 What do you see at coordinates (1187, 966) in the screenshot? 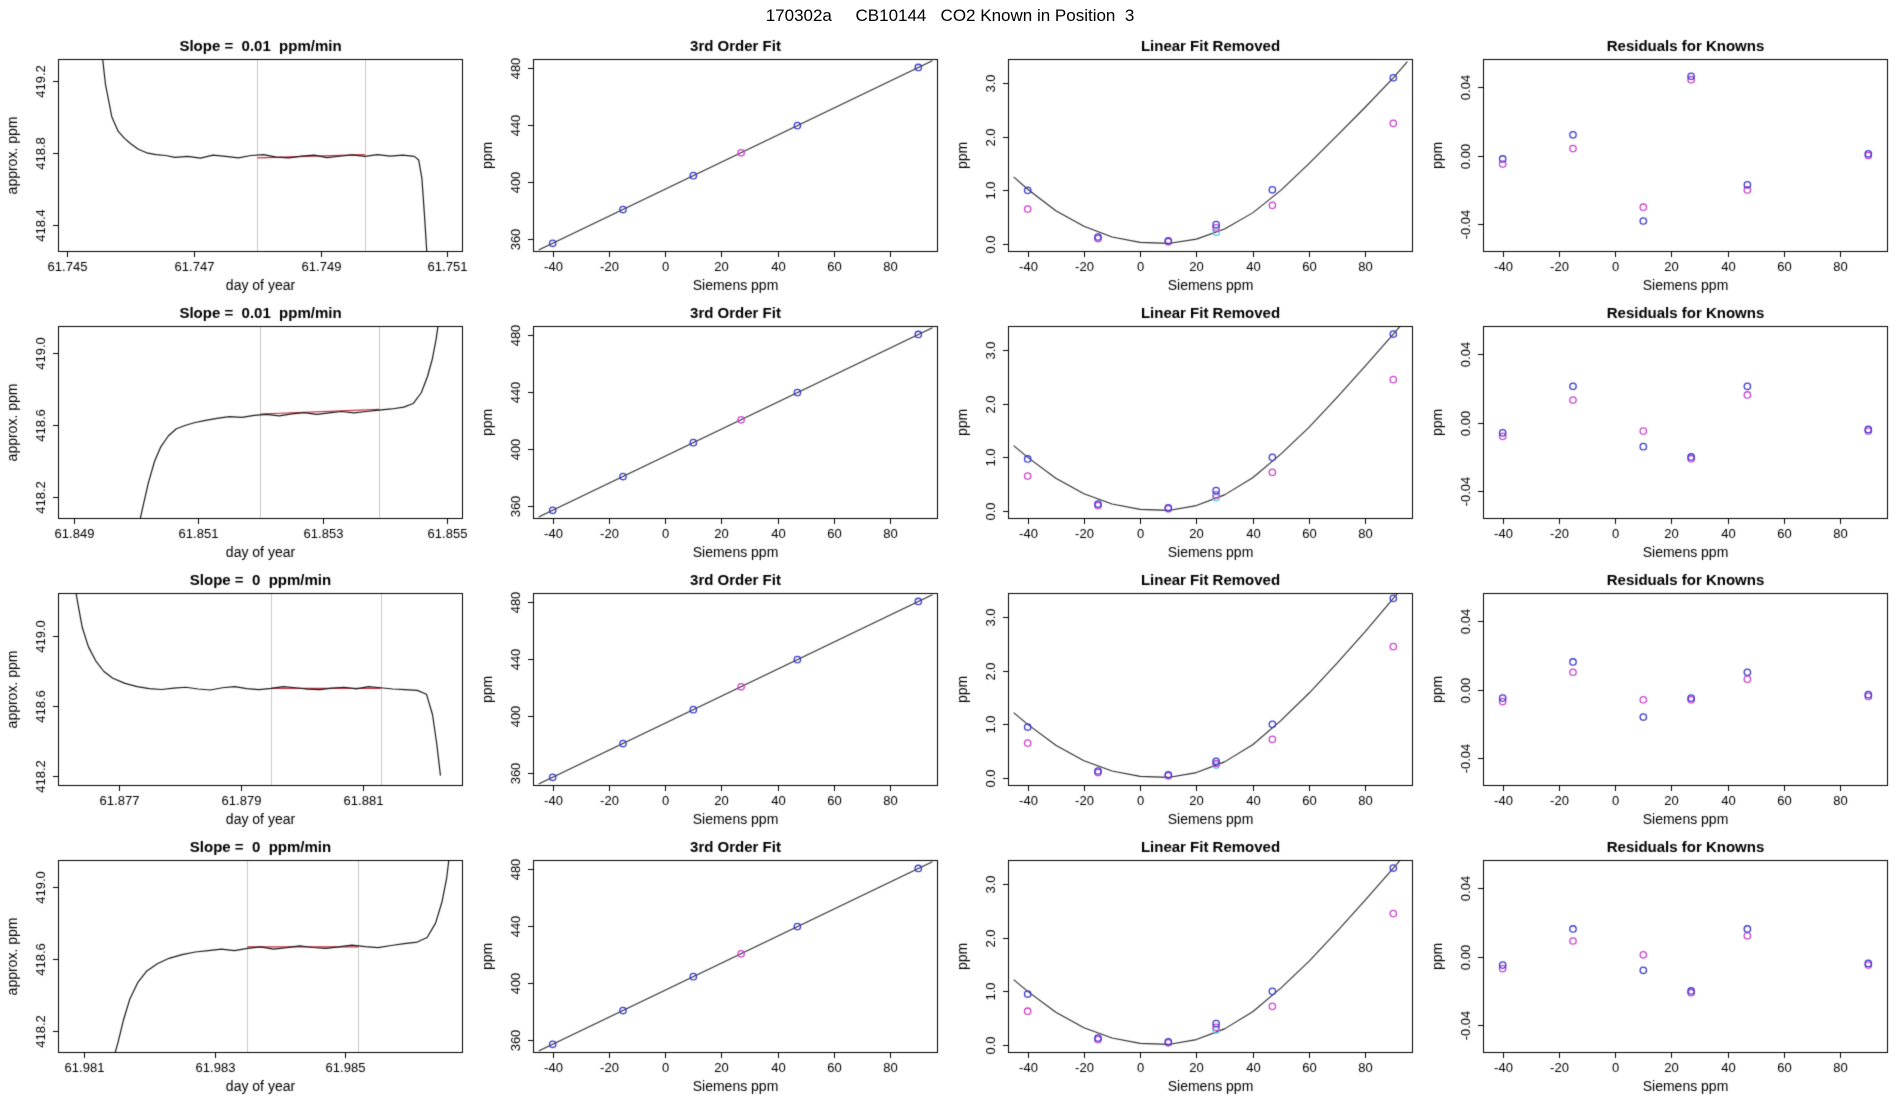
I see `chart-panel-r4c3` at bounding box center [1187, 966].